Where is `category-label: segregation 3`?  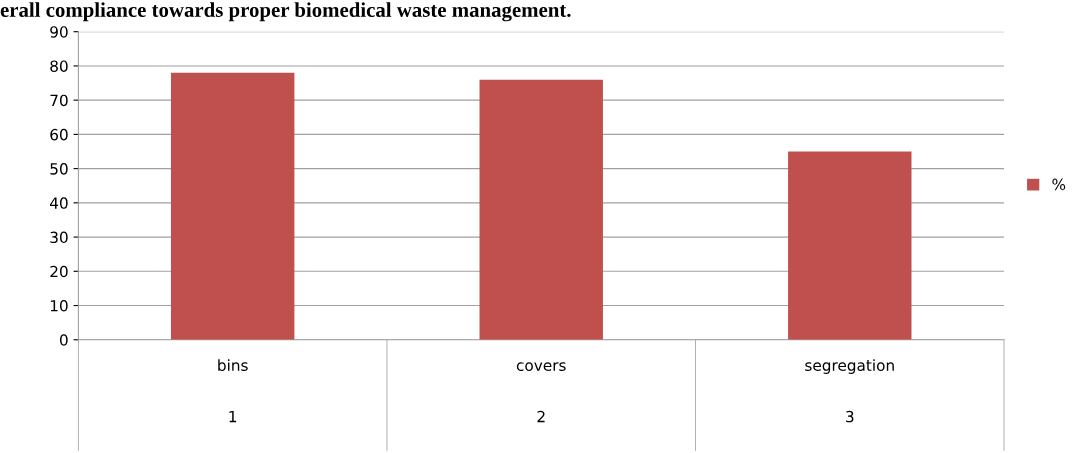
category-label: segregation 3 is located at coordinates (849, 391).